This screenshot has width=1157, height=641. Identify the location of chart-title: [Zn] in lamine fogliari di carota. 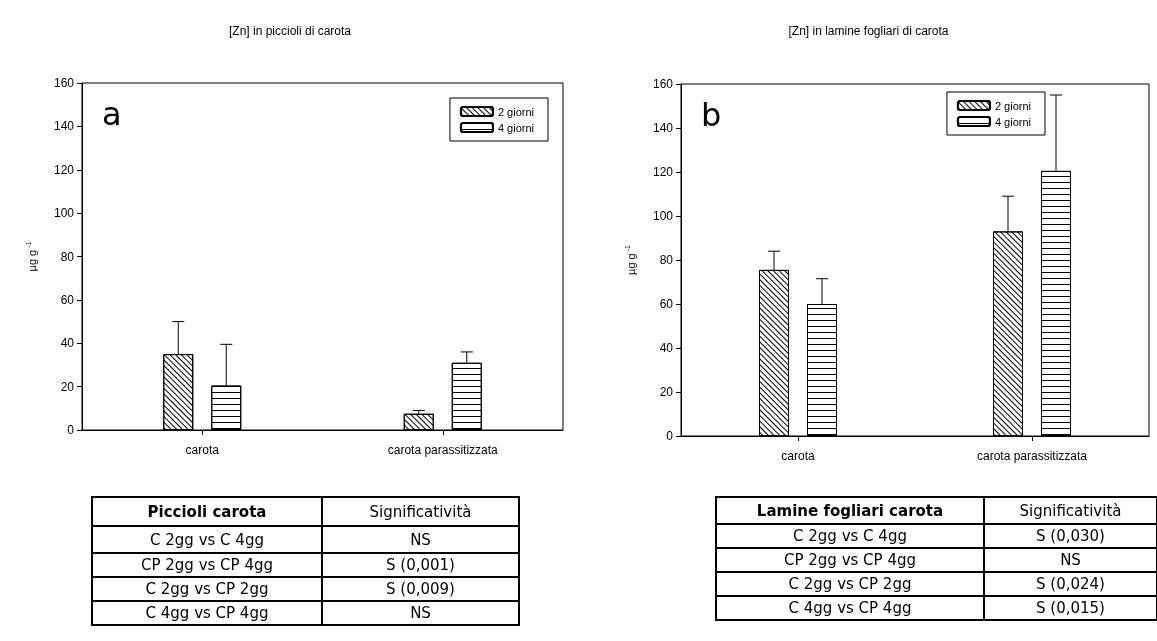
(868, 31).